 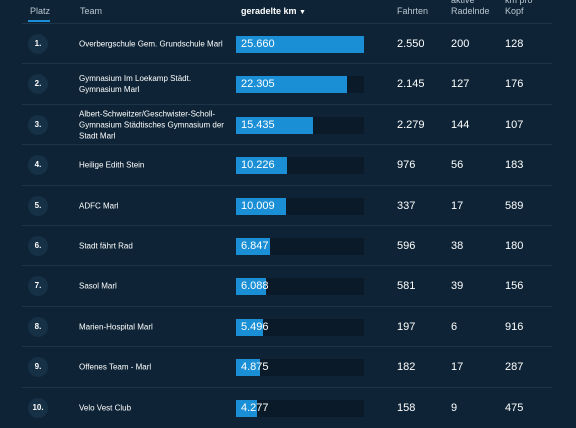 I want to click on km-per-head: 589, so click(x=514, y=205).